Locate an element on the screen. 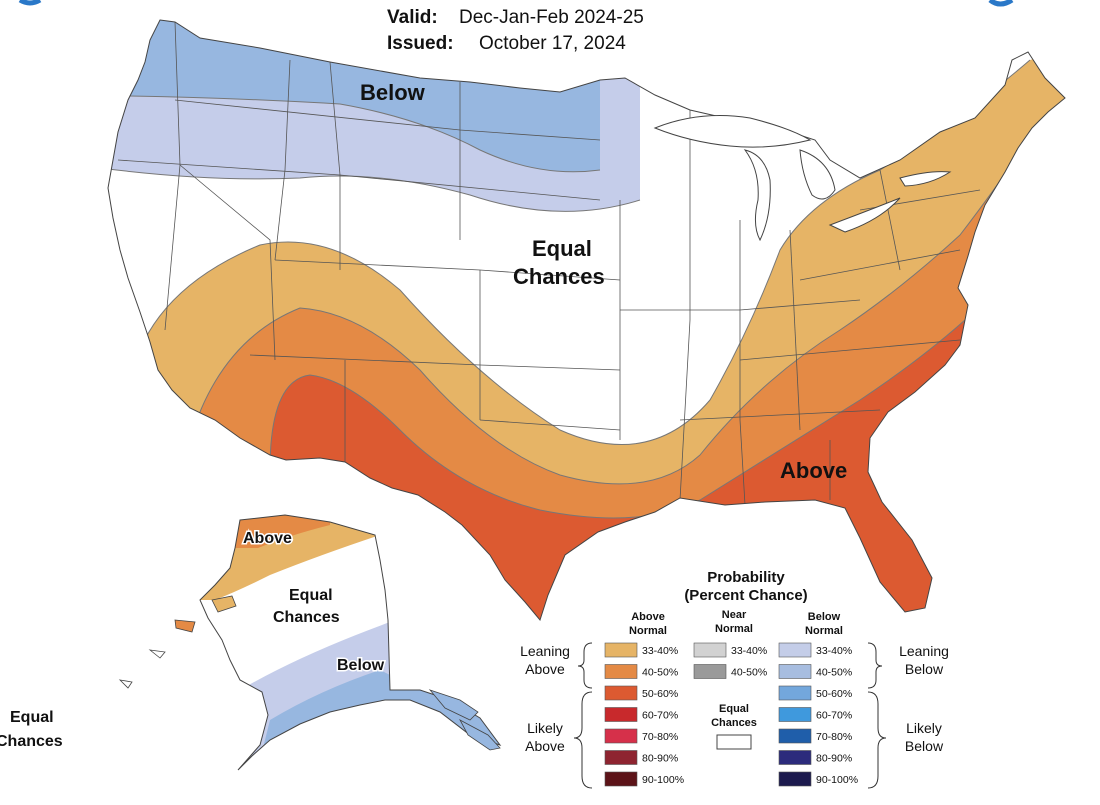 The height and width of the screenshot is (805, 1100). leaning-below-line1: Leaning is located at coordinates (924, 651).